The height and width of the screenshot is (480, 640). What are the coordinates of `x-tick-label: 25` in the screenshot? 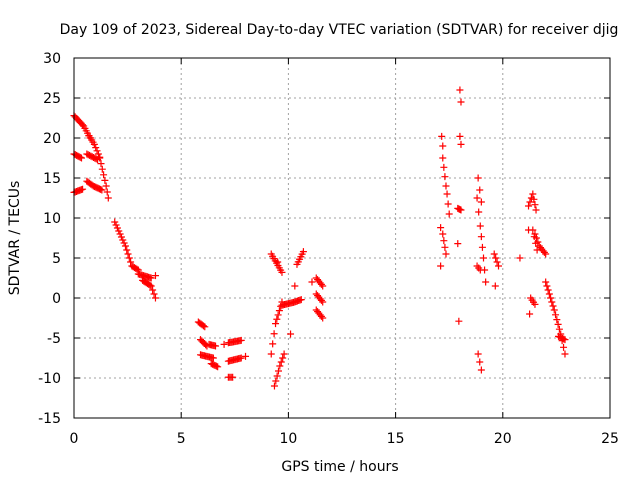 It's located at (610, 439).